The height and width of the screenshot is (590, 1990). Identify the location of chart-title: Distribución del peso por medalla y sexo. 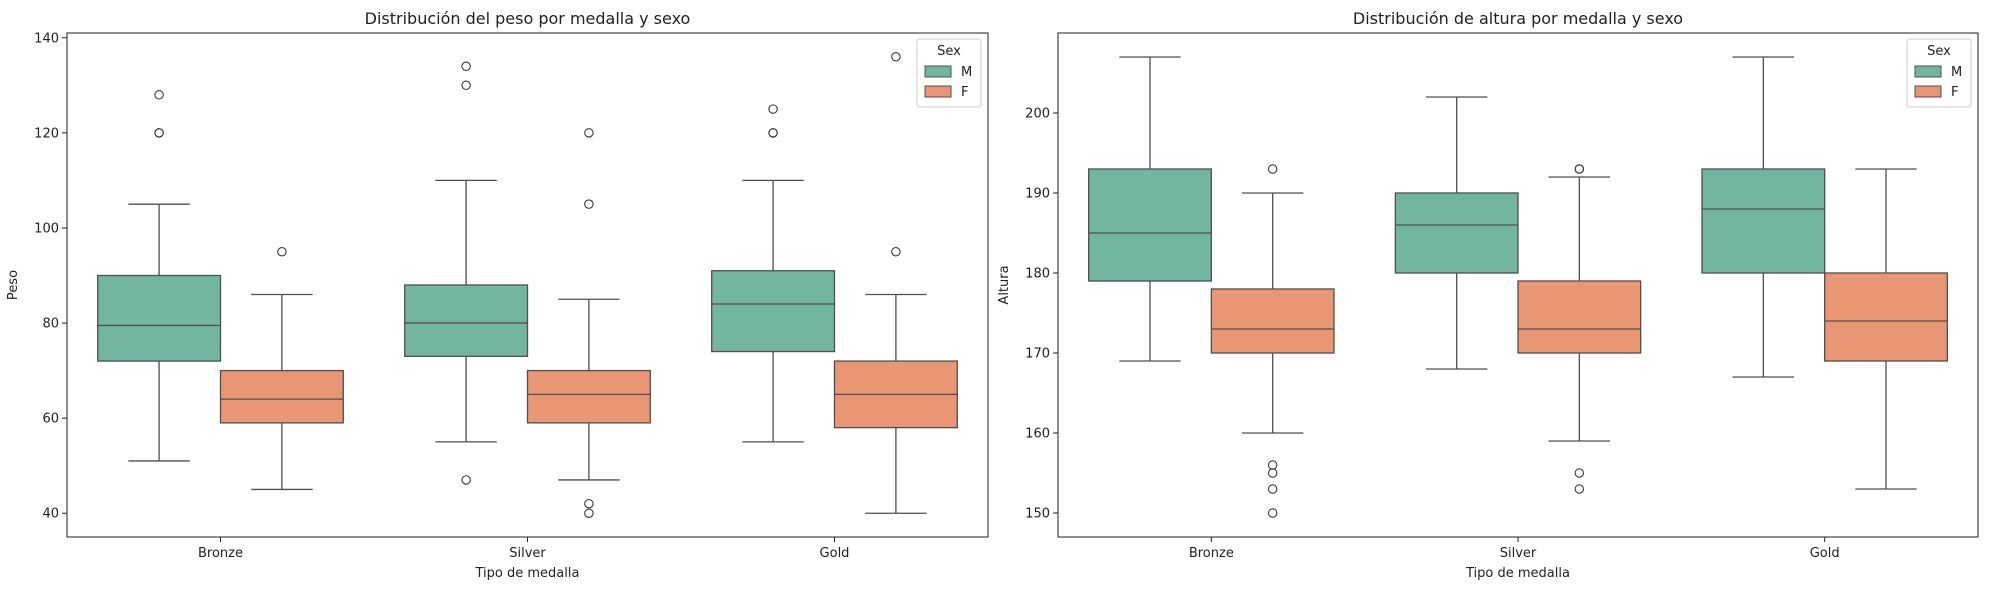
(528, 18).